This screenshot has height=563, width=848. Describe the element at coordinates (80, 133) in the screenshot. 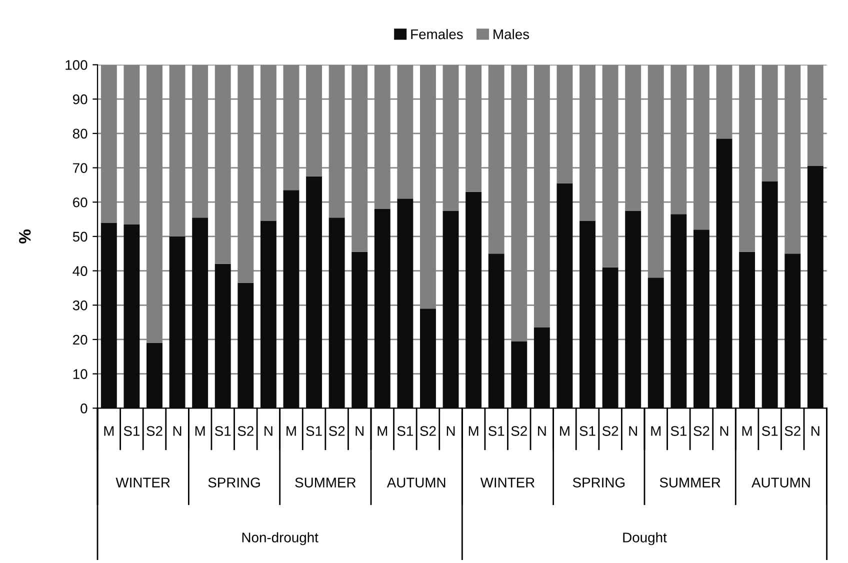

I see `y-tick-label: 80` at that location.